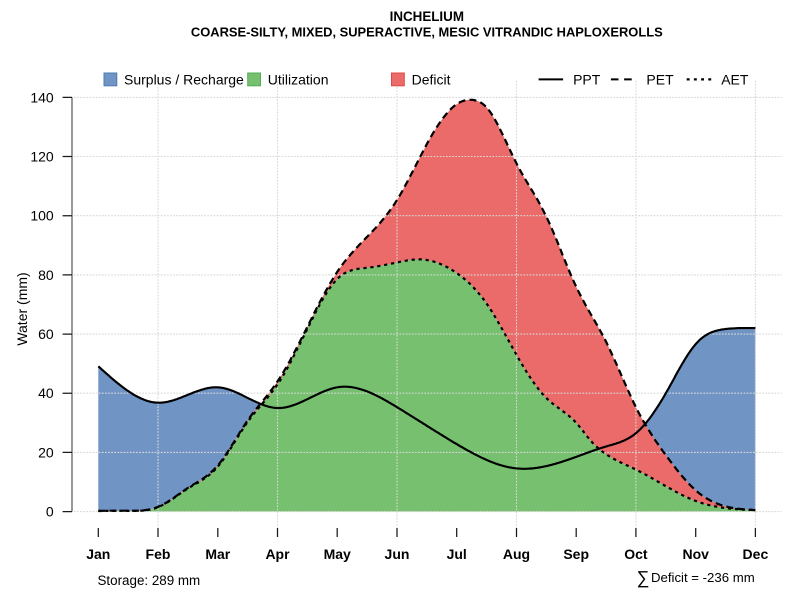 The height and width of the screenshot is (600, 800). Describe the element at coordinates (217, 554) in the screenshot. I see `svg-text: Mar` at that location.